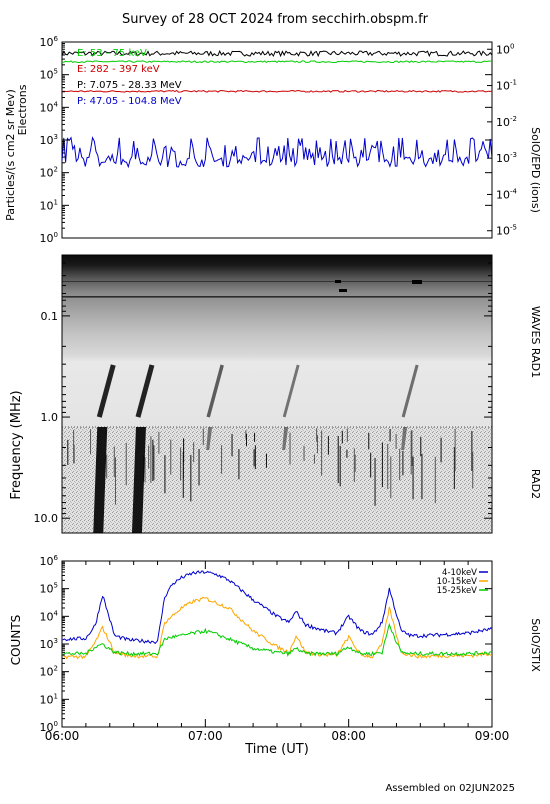  I want to click on particles-legend-entry: P: 47.05 - 104.8 MeV, so click(129, 101).